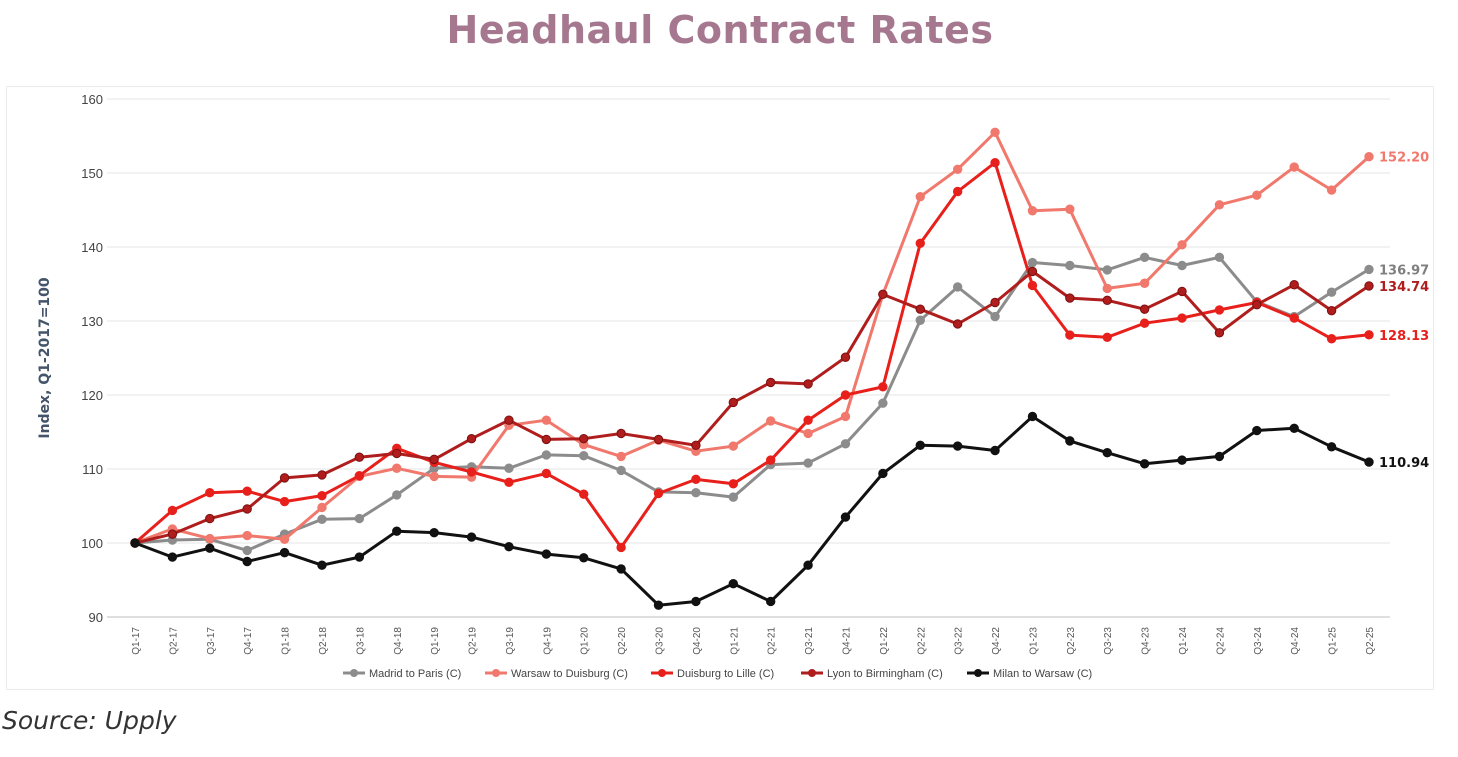 This screenshot has width=1458, height=757. I want to click on source-note: Source: Upply, so click(89, 720).